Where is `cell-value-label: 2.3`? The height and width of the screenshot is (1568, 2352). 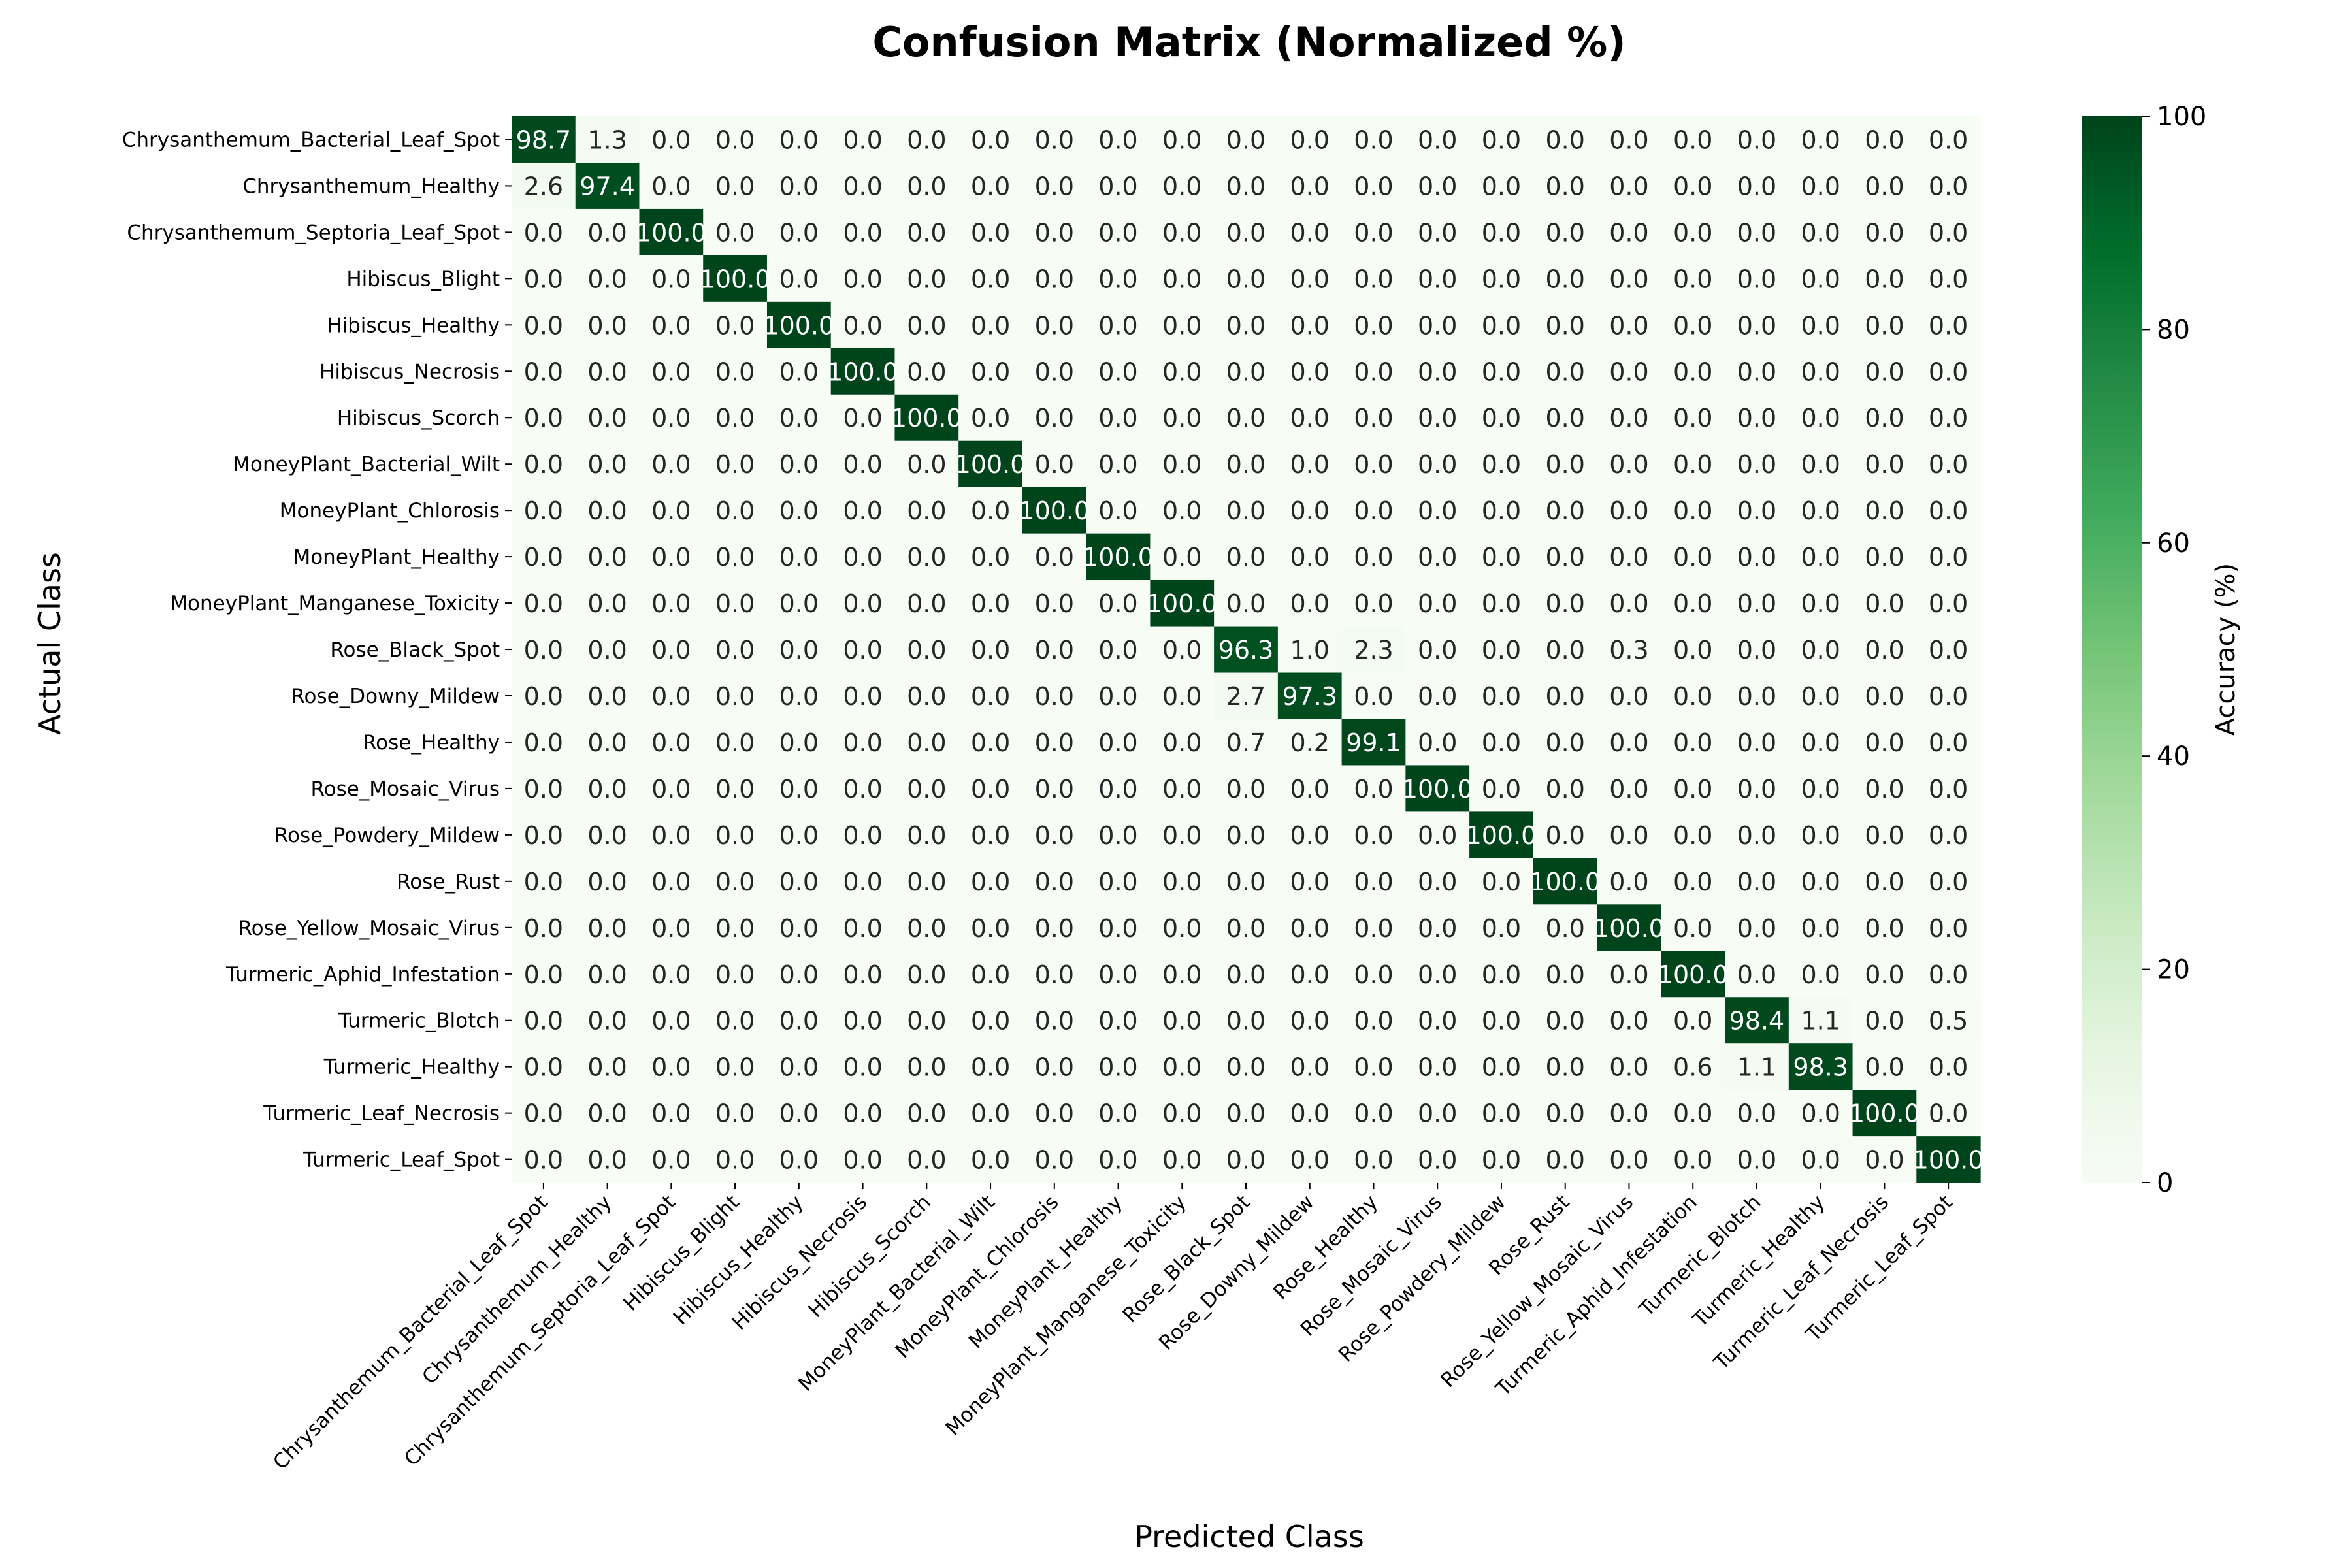
cell-value-label: 2.3 is located at coordinates (1373, 650).